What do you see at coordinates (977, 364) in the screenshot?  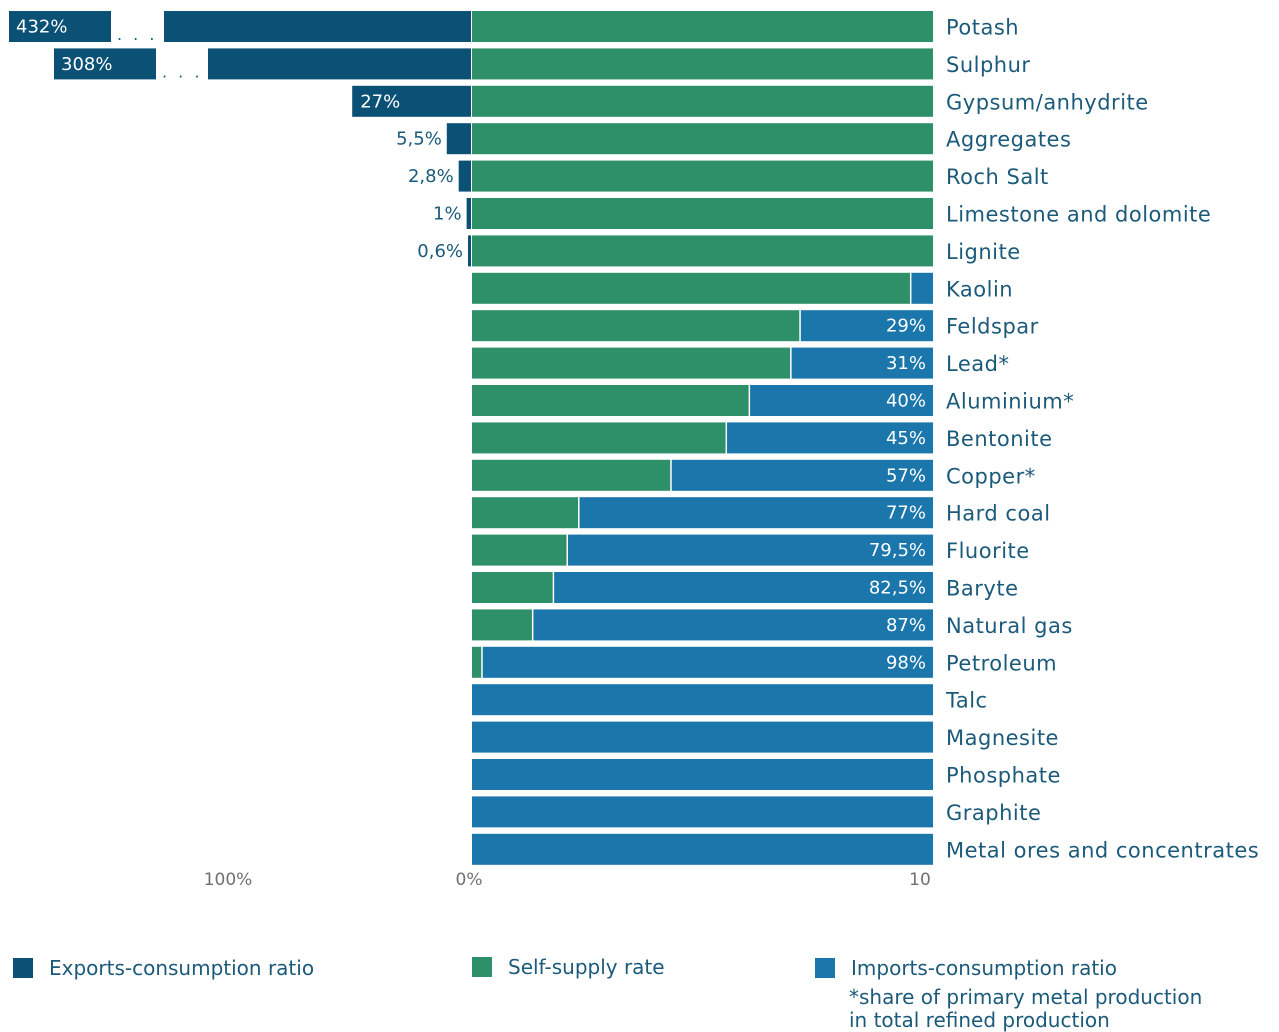 I see `category-label: Lead*` at bounding box center [977, 364].